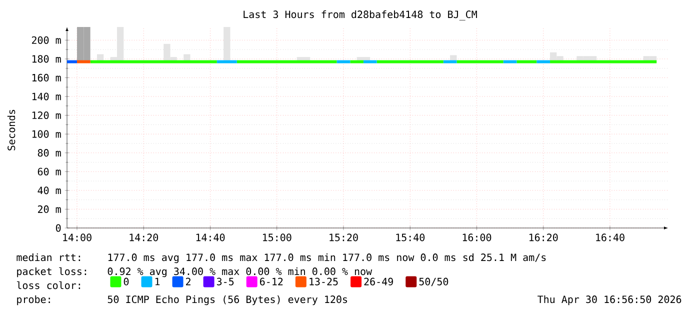 Image resolution: width=697 pixels, height=310 pixels. I want to click on y-tick-label: 60 m, so click(49, 172).